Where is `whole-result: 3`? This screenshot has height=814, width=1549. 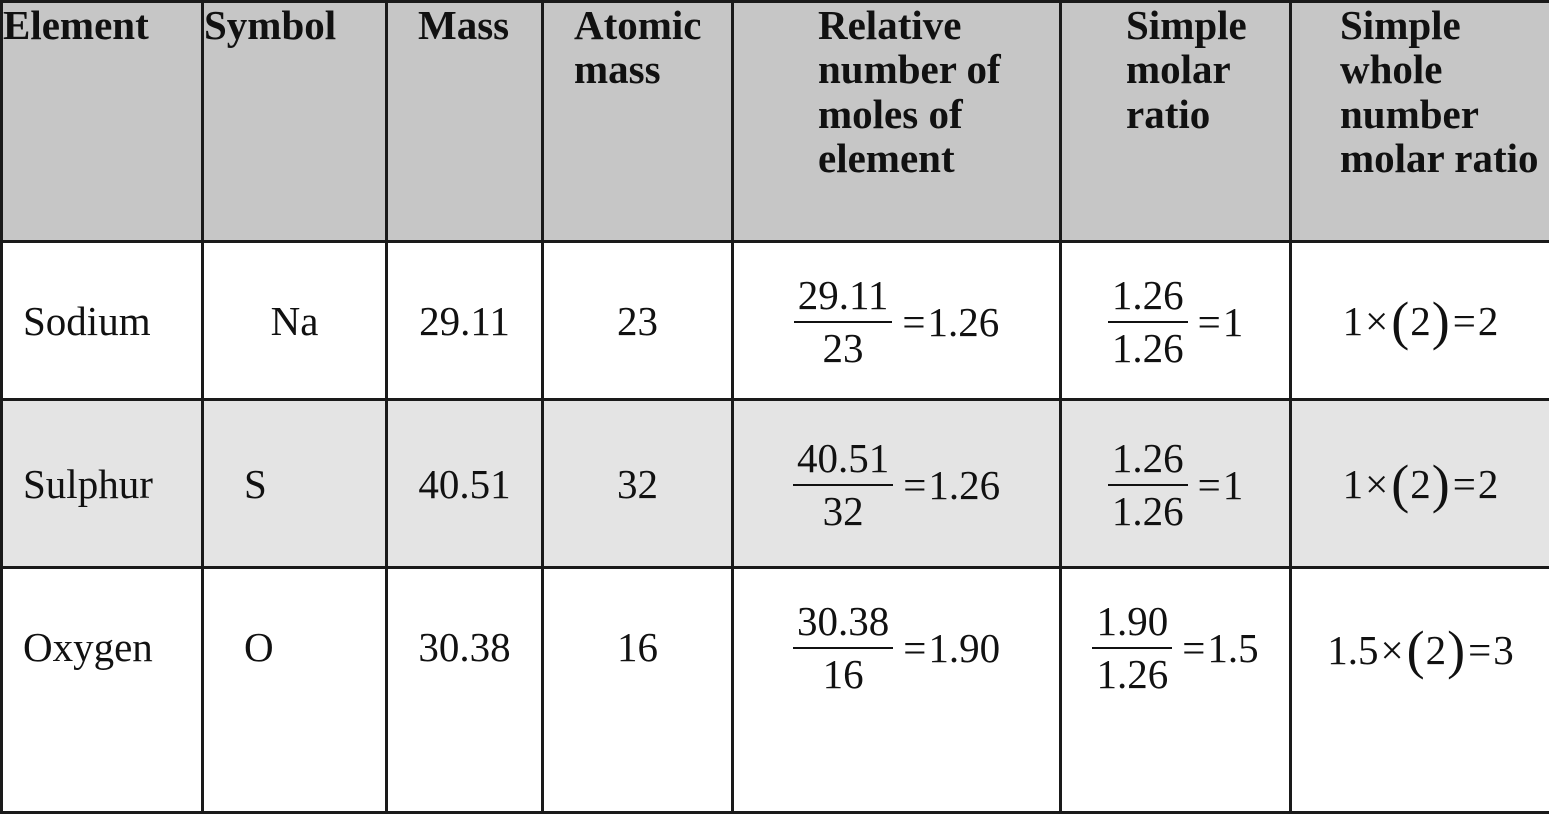 whole-result: 3 is located at coordinates (1503, 650).